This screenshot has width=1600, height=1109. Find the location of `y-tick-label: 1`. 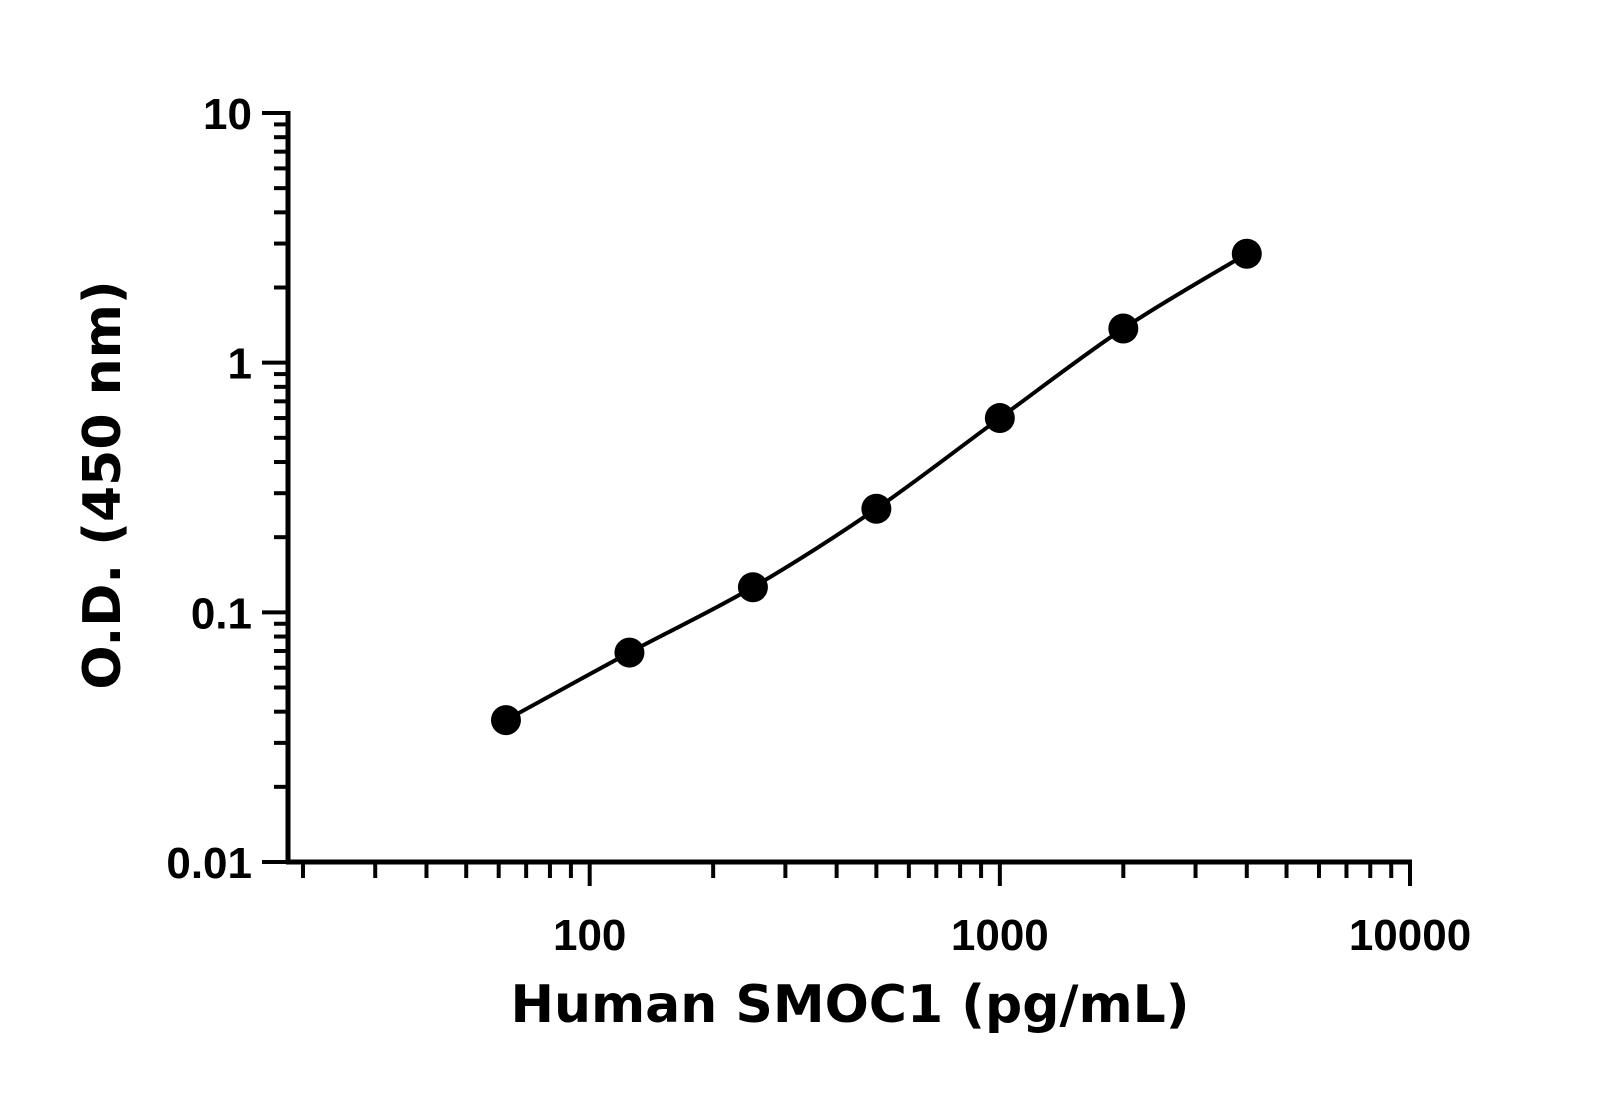

y-tick-label: 1 is located at coordinates (240, 364).